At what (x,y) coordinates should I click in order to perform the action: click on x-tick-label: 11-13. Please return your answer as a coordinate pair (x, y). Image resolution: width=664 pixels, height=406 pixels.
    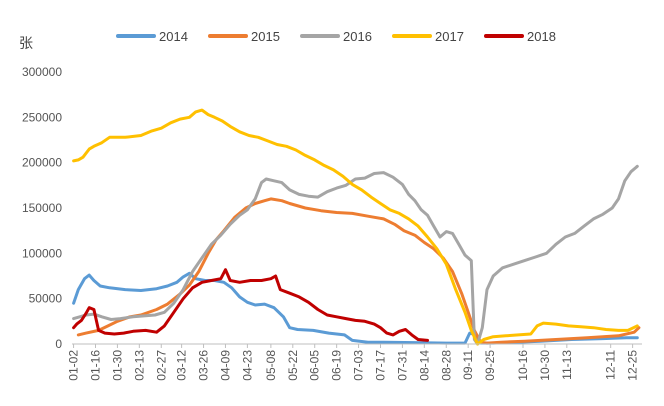
    Looking at the image, I should click on (567, 365).